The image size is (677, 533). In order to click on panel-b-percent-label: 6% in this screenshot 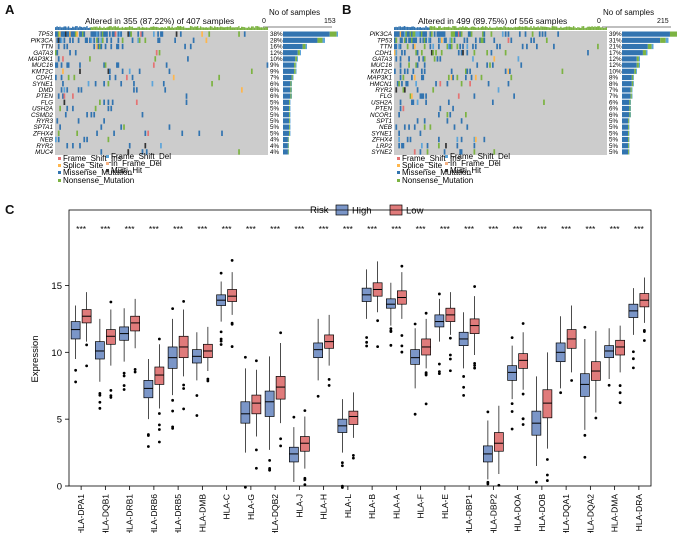, I will do `click(614, 109)`.